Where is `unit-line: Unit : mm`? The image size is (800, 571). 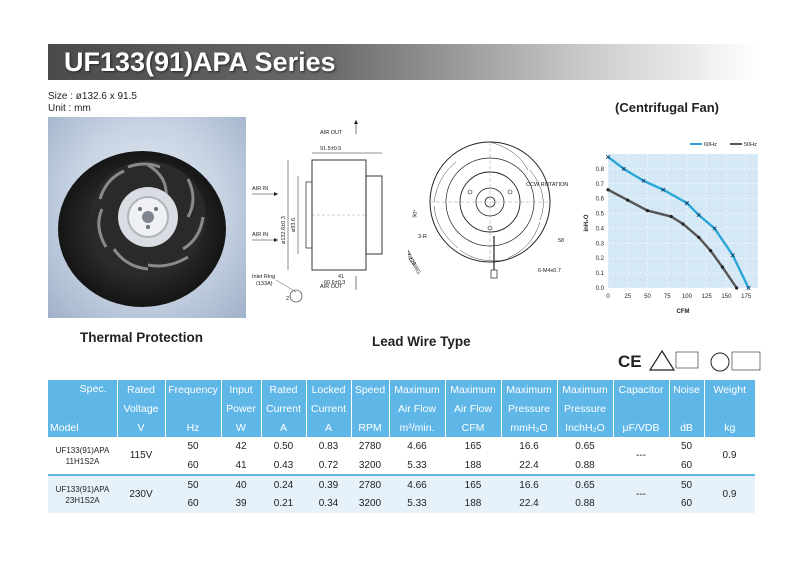 unit-line: Unit : mm is located at coordinates (69, 108).